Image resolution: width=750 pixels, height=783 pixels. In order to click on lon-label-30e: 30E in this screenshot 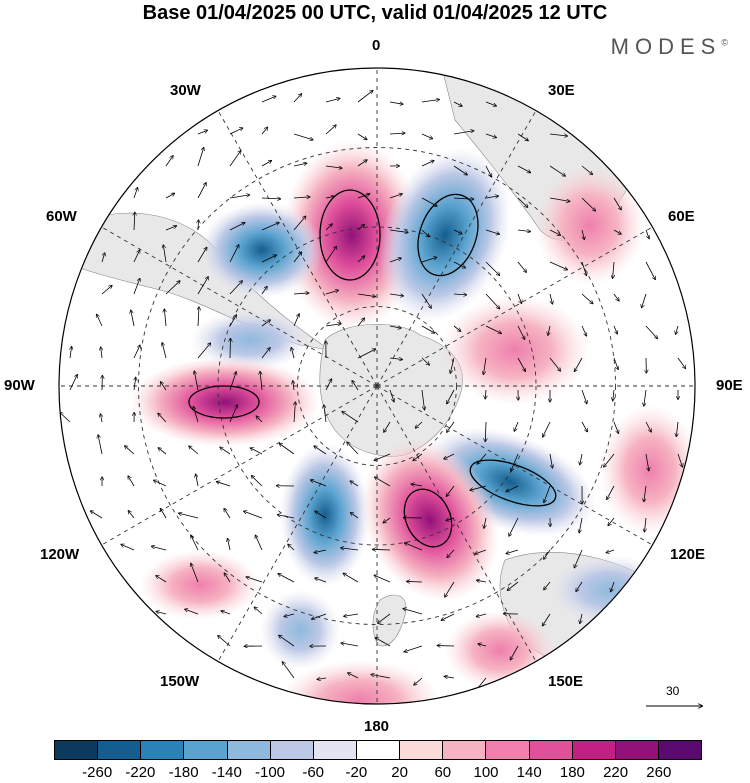, I will do `click(561, 90)`.